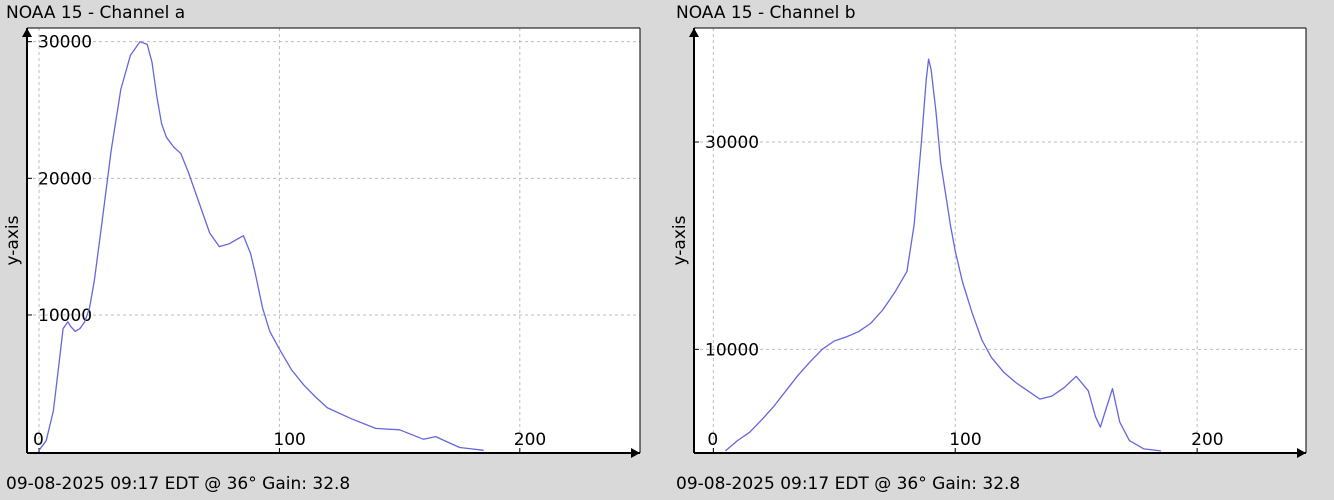  Describe the element at coordinates (96, 13) in the screenshot. I see `chart-title: NOAA 15 - Channel a` at that location.